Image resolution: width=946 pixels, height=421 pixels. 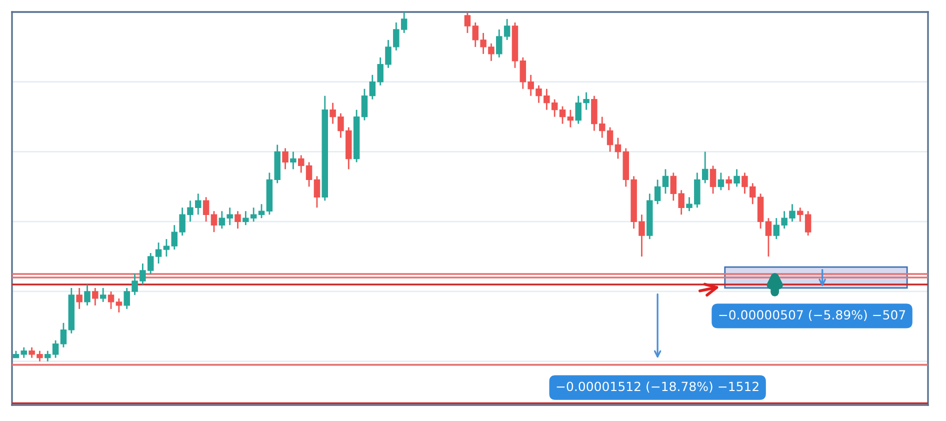 I want to click on text: −0.00001512 (−18.78%) −1512, so click(x=657, y=387).